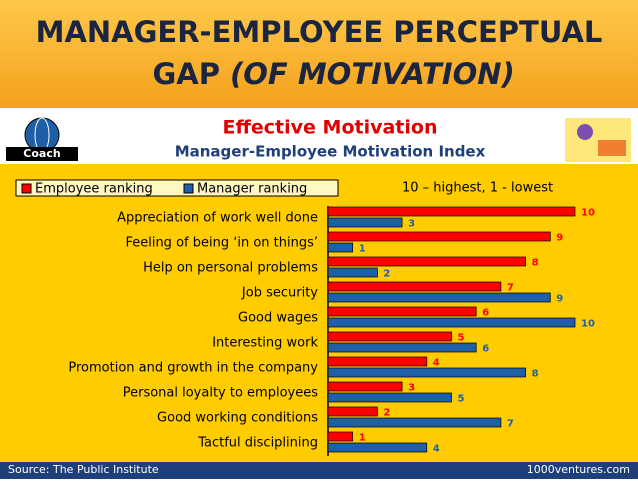  I want to click on annotation: 10 – highest, 1 - lowest, so click(477, 188).